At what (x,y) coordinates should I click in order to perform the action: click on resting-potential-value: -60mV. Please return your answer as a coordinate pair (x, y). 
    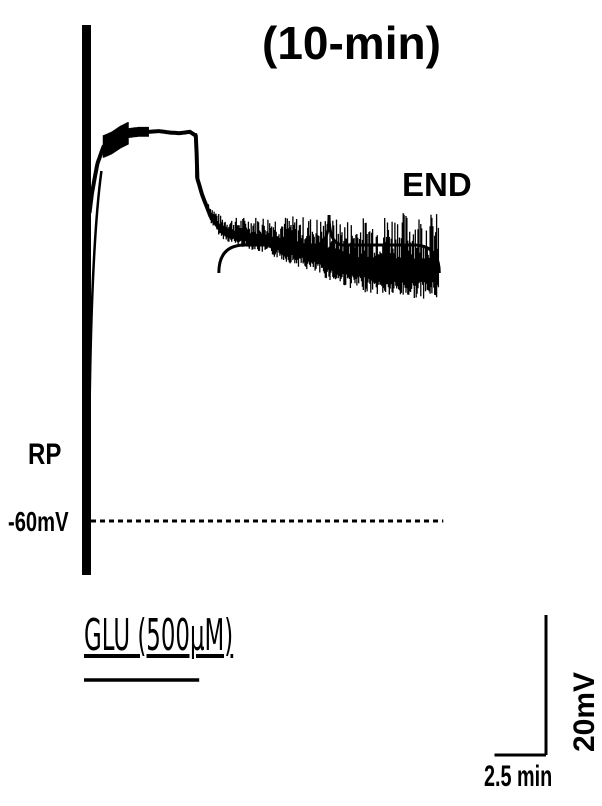
    Looking at the image, I should click on (38, 521).